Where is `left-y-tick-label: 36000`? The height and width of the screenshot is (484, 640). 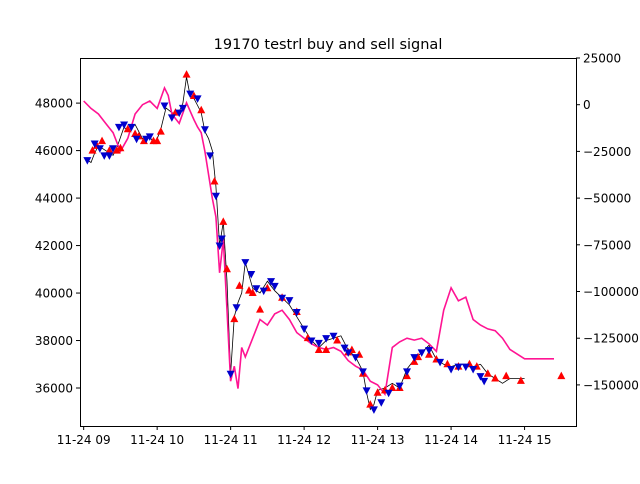
left-y-tick-label: 36000 is located at coordinates (54, 389).